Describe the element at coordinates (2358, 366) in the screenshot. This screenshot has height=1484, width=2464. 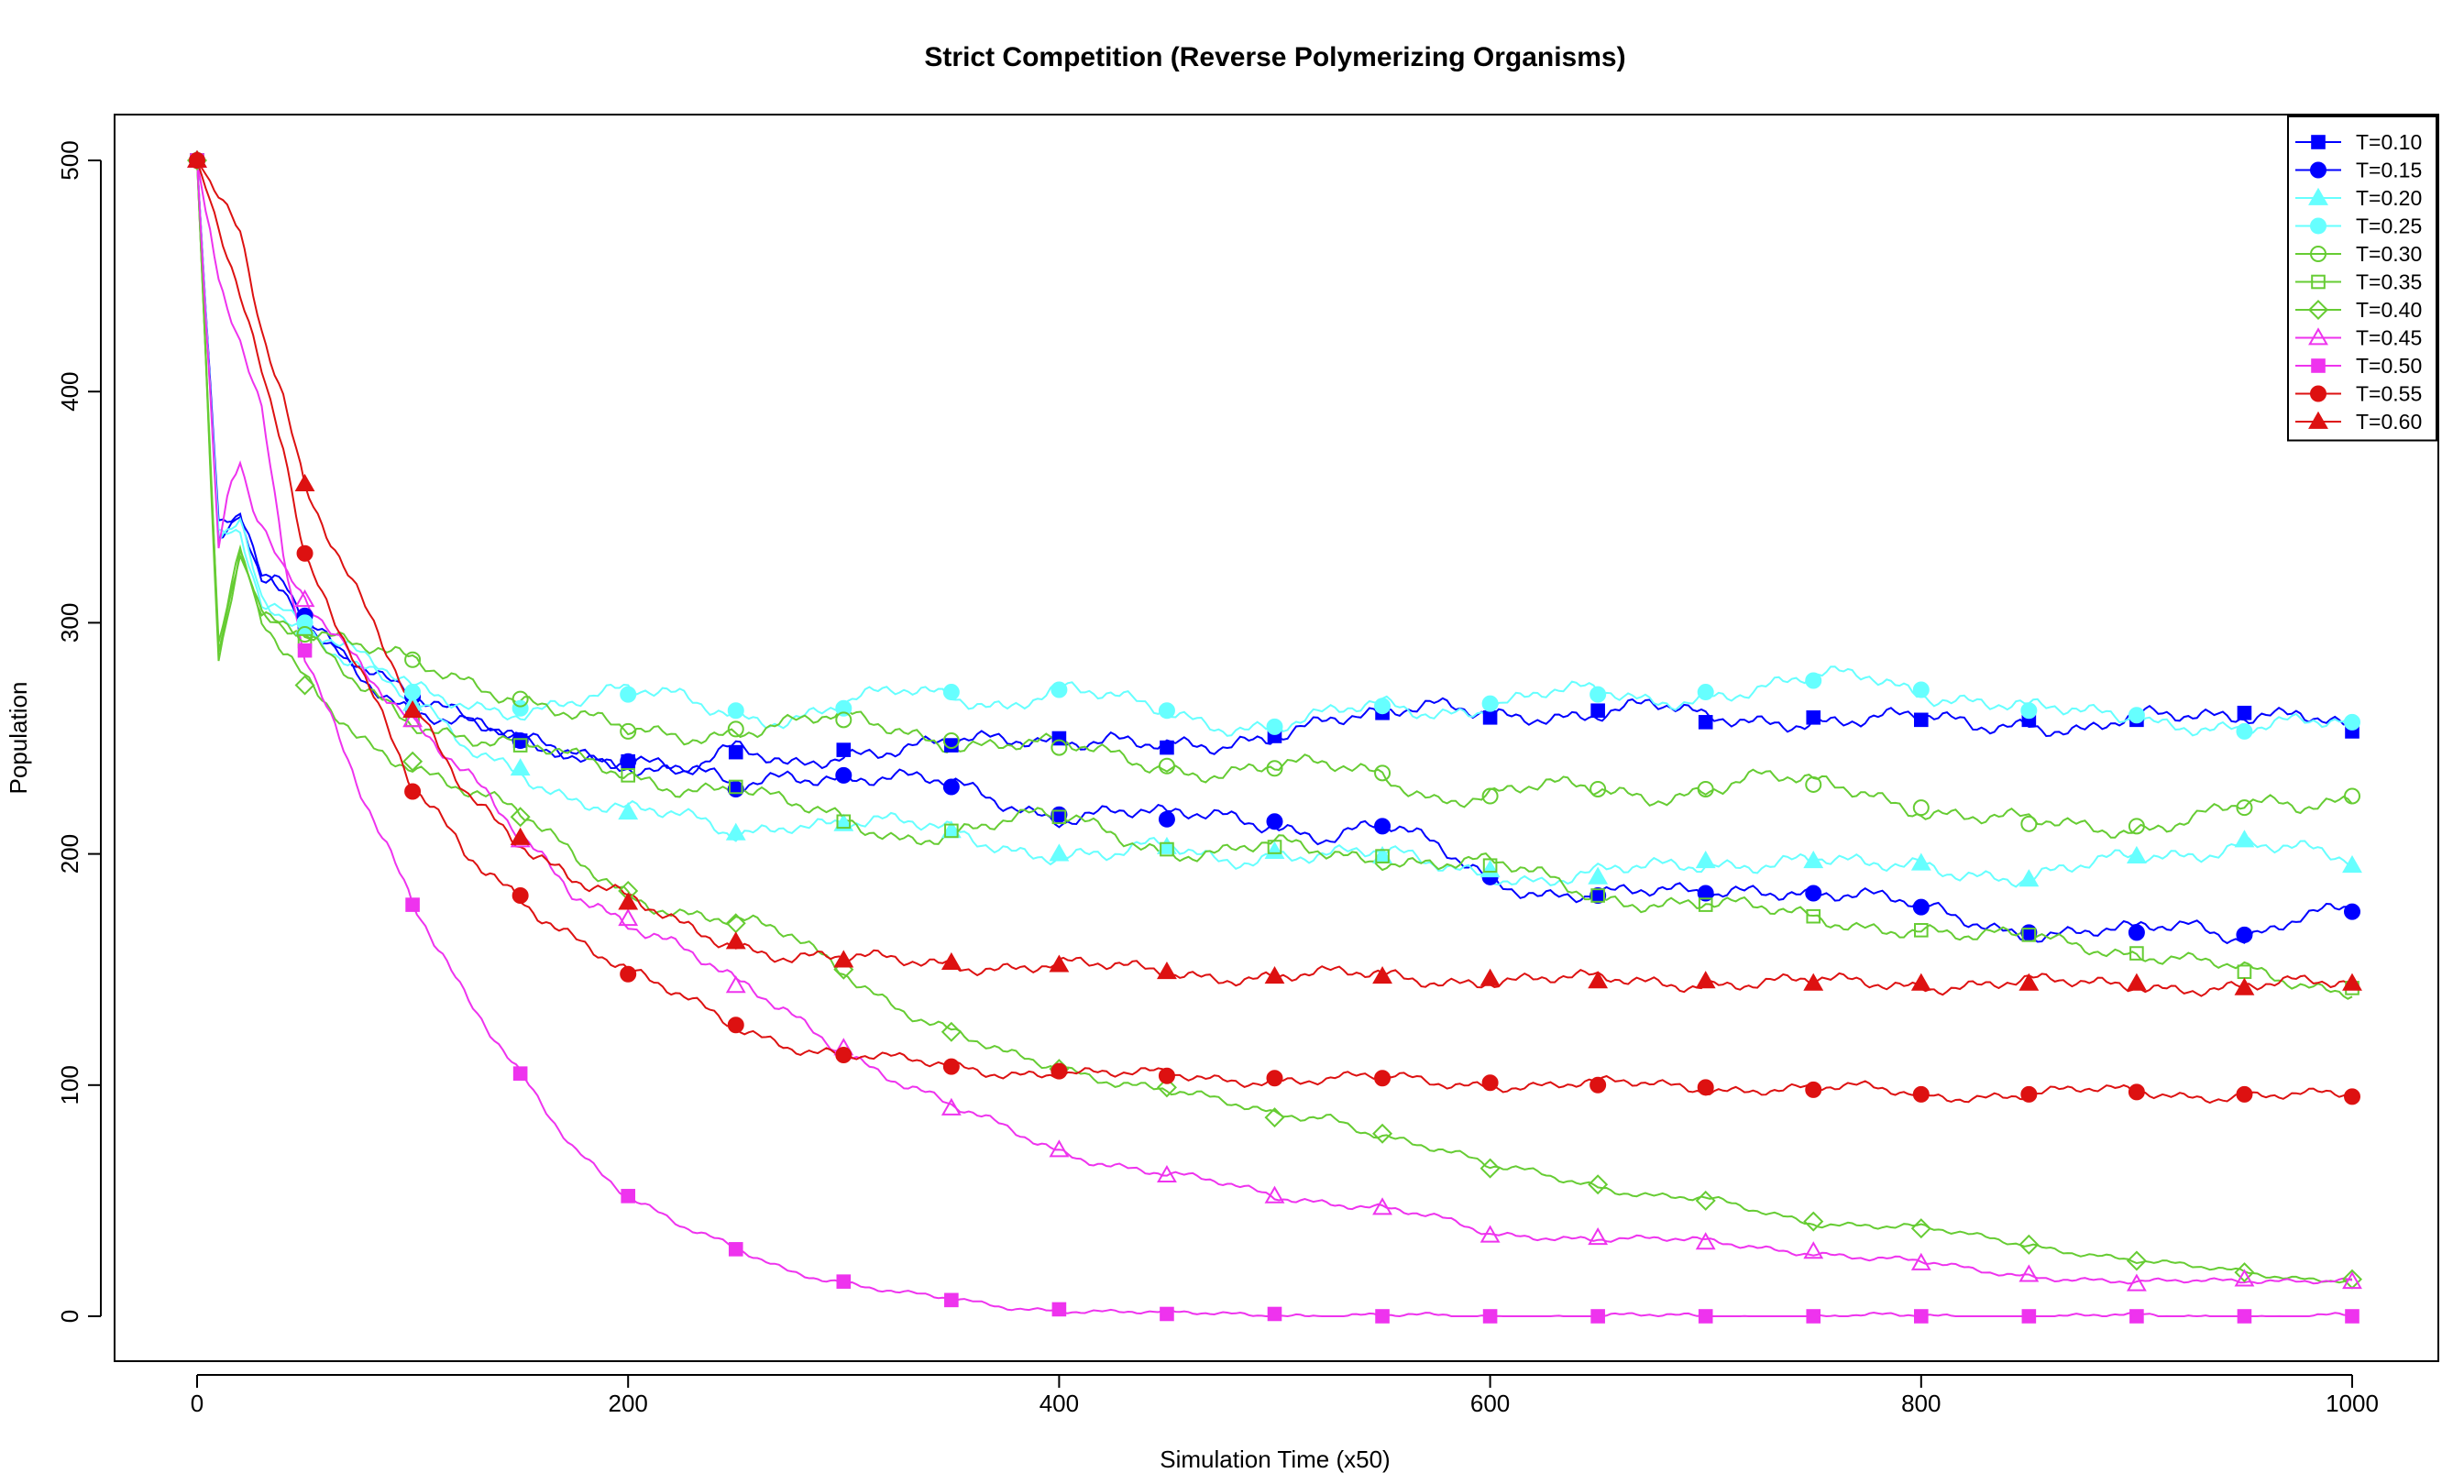
I see `legend-item: T=0.50` at that location.